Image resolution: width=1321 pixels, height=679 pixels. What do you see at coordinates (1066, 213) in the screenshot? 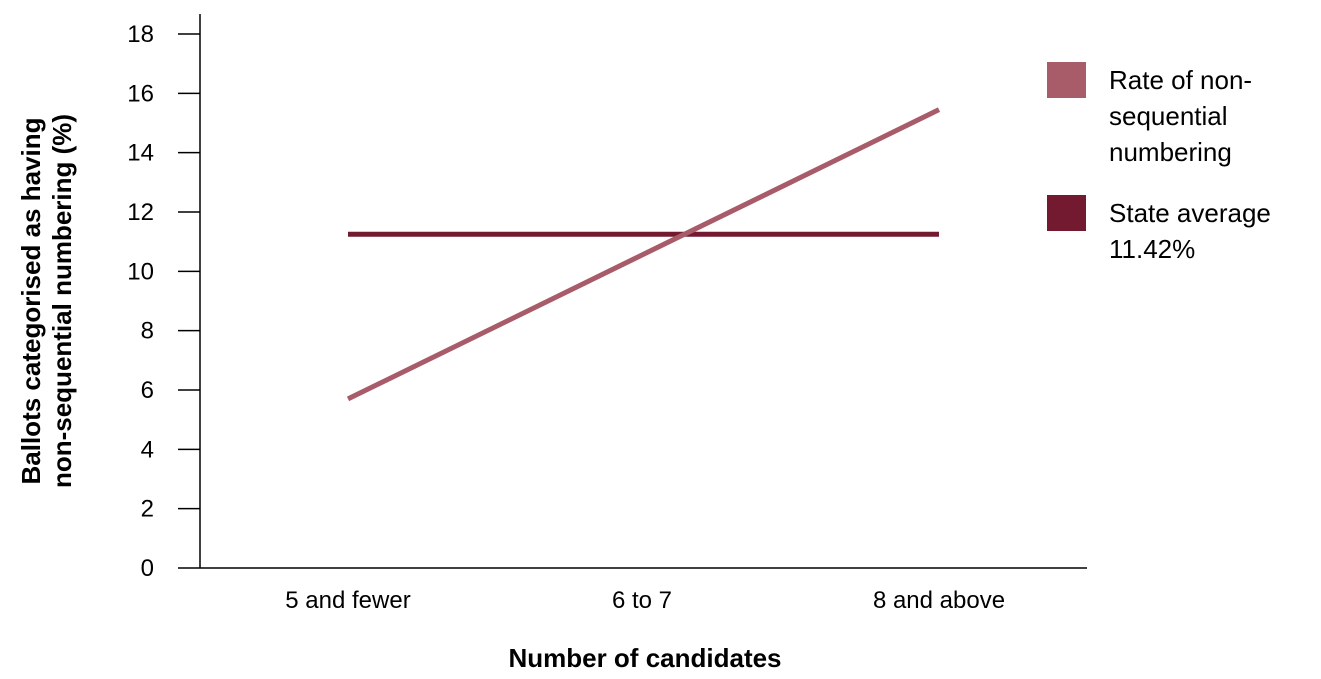
I see `legend-swatch-state-average` at bounding box center [1066, 213].